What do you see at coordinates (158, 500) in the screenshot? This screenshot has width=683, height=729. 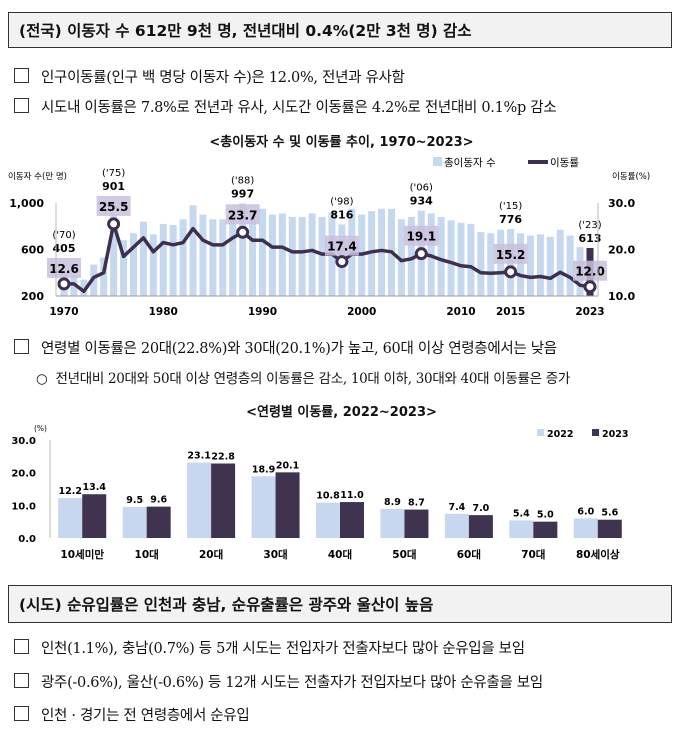 I see `value-label: 9.6` at bounding box center [158, 500].